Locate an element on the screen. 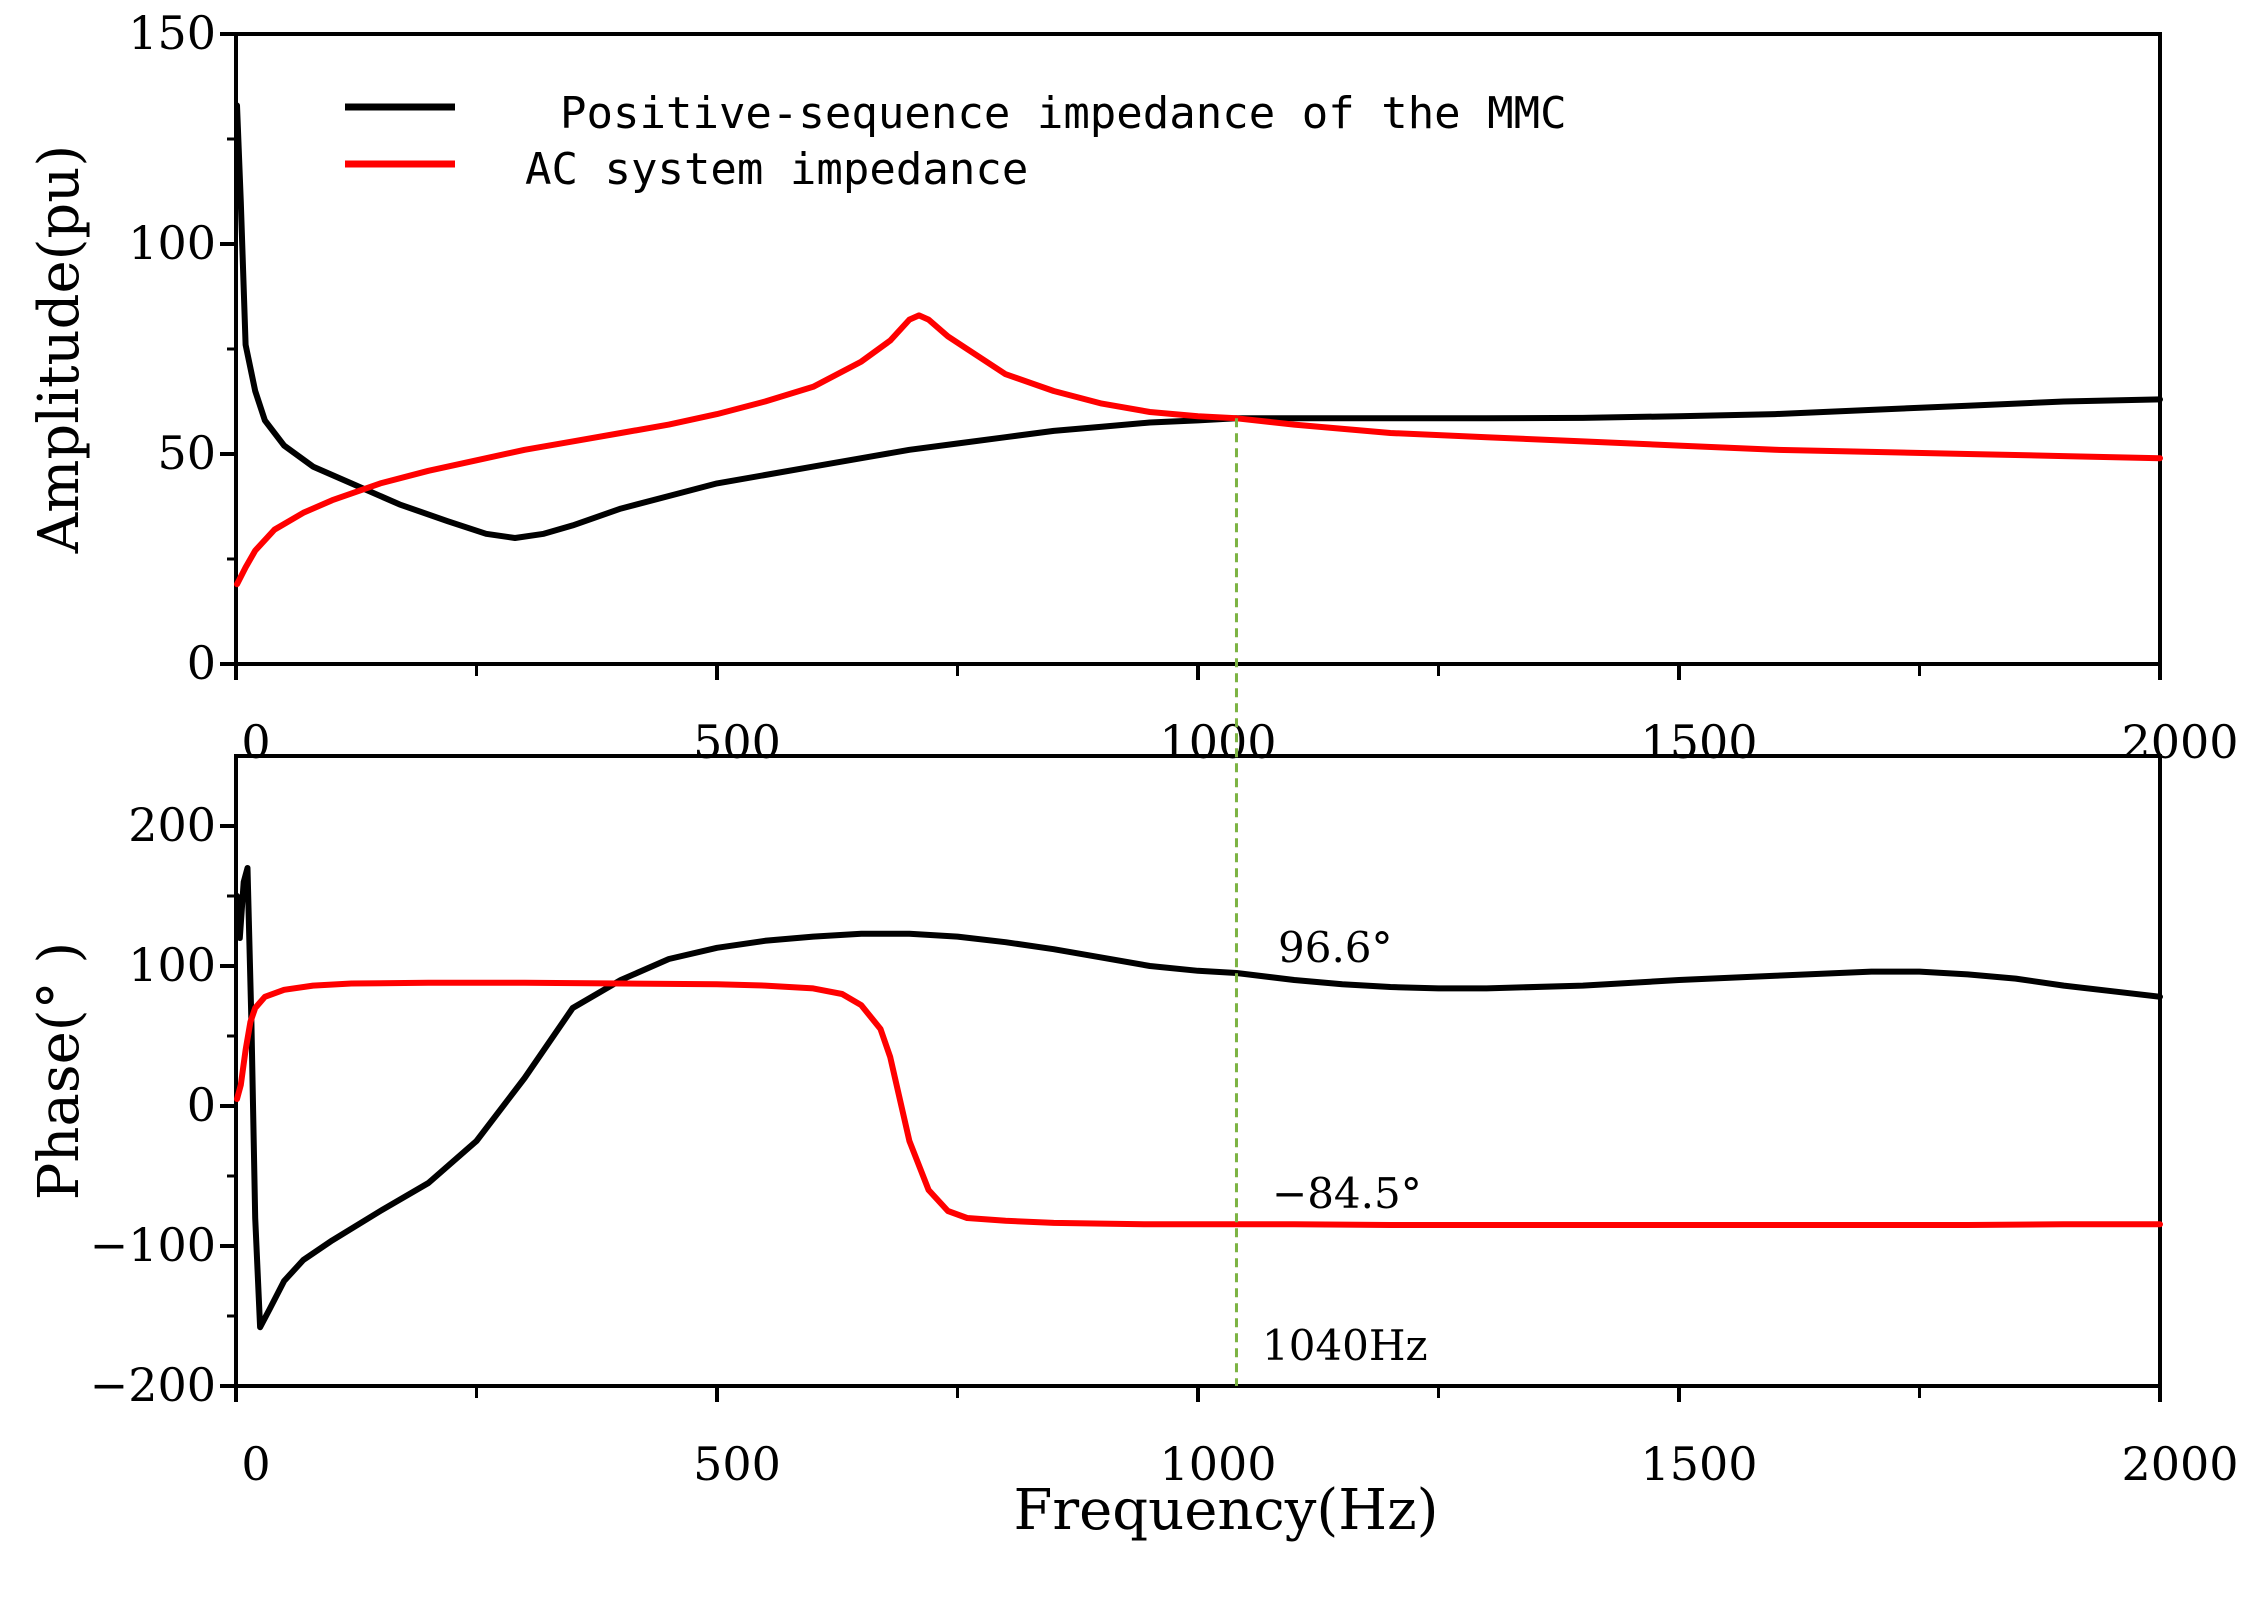  legend-label-ac: AC system impedance is located at coordinates (776, 169).